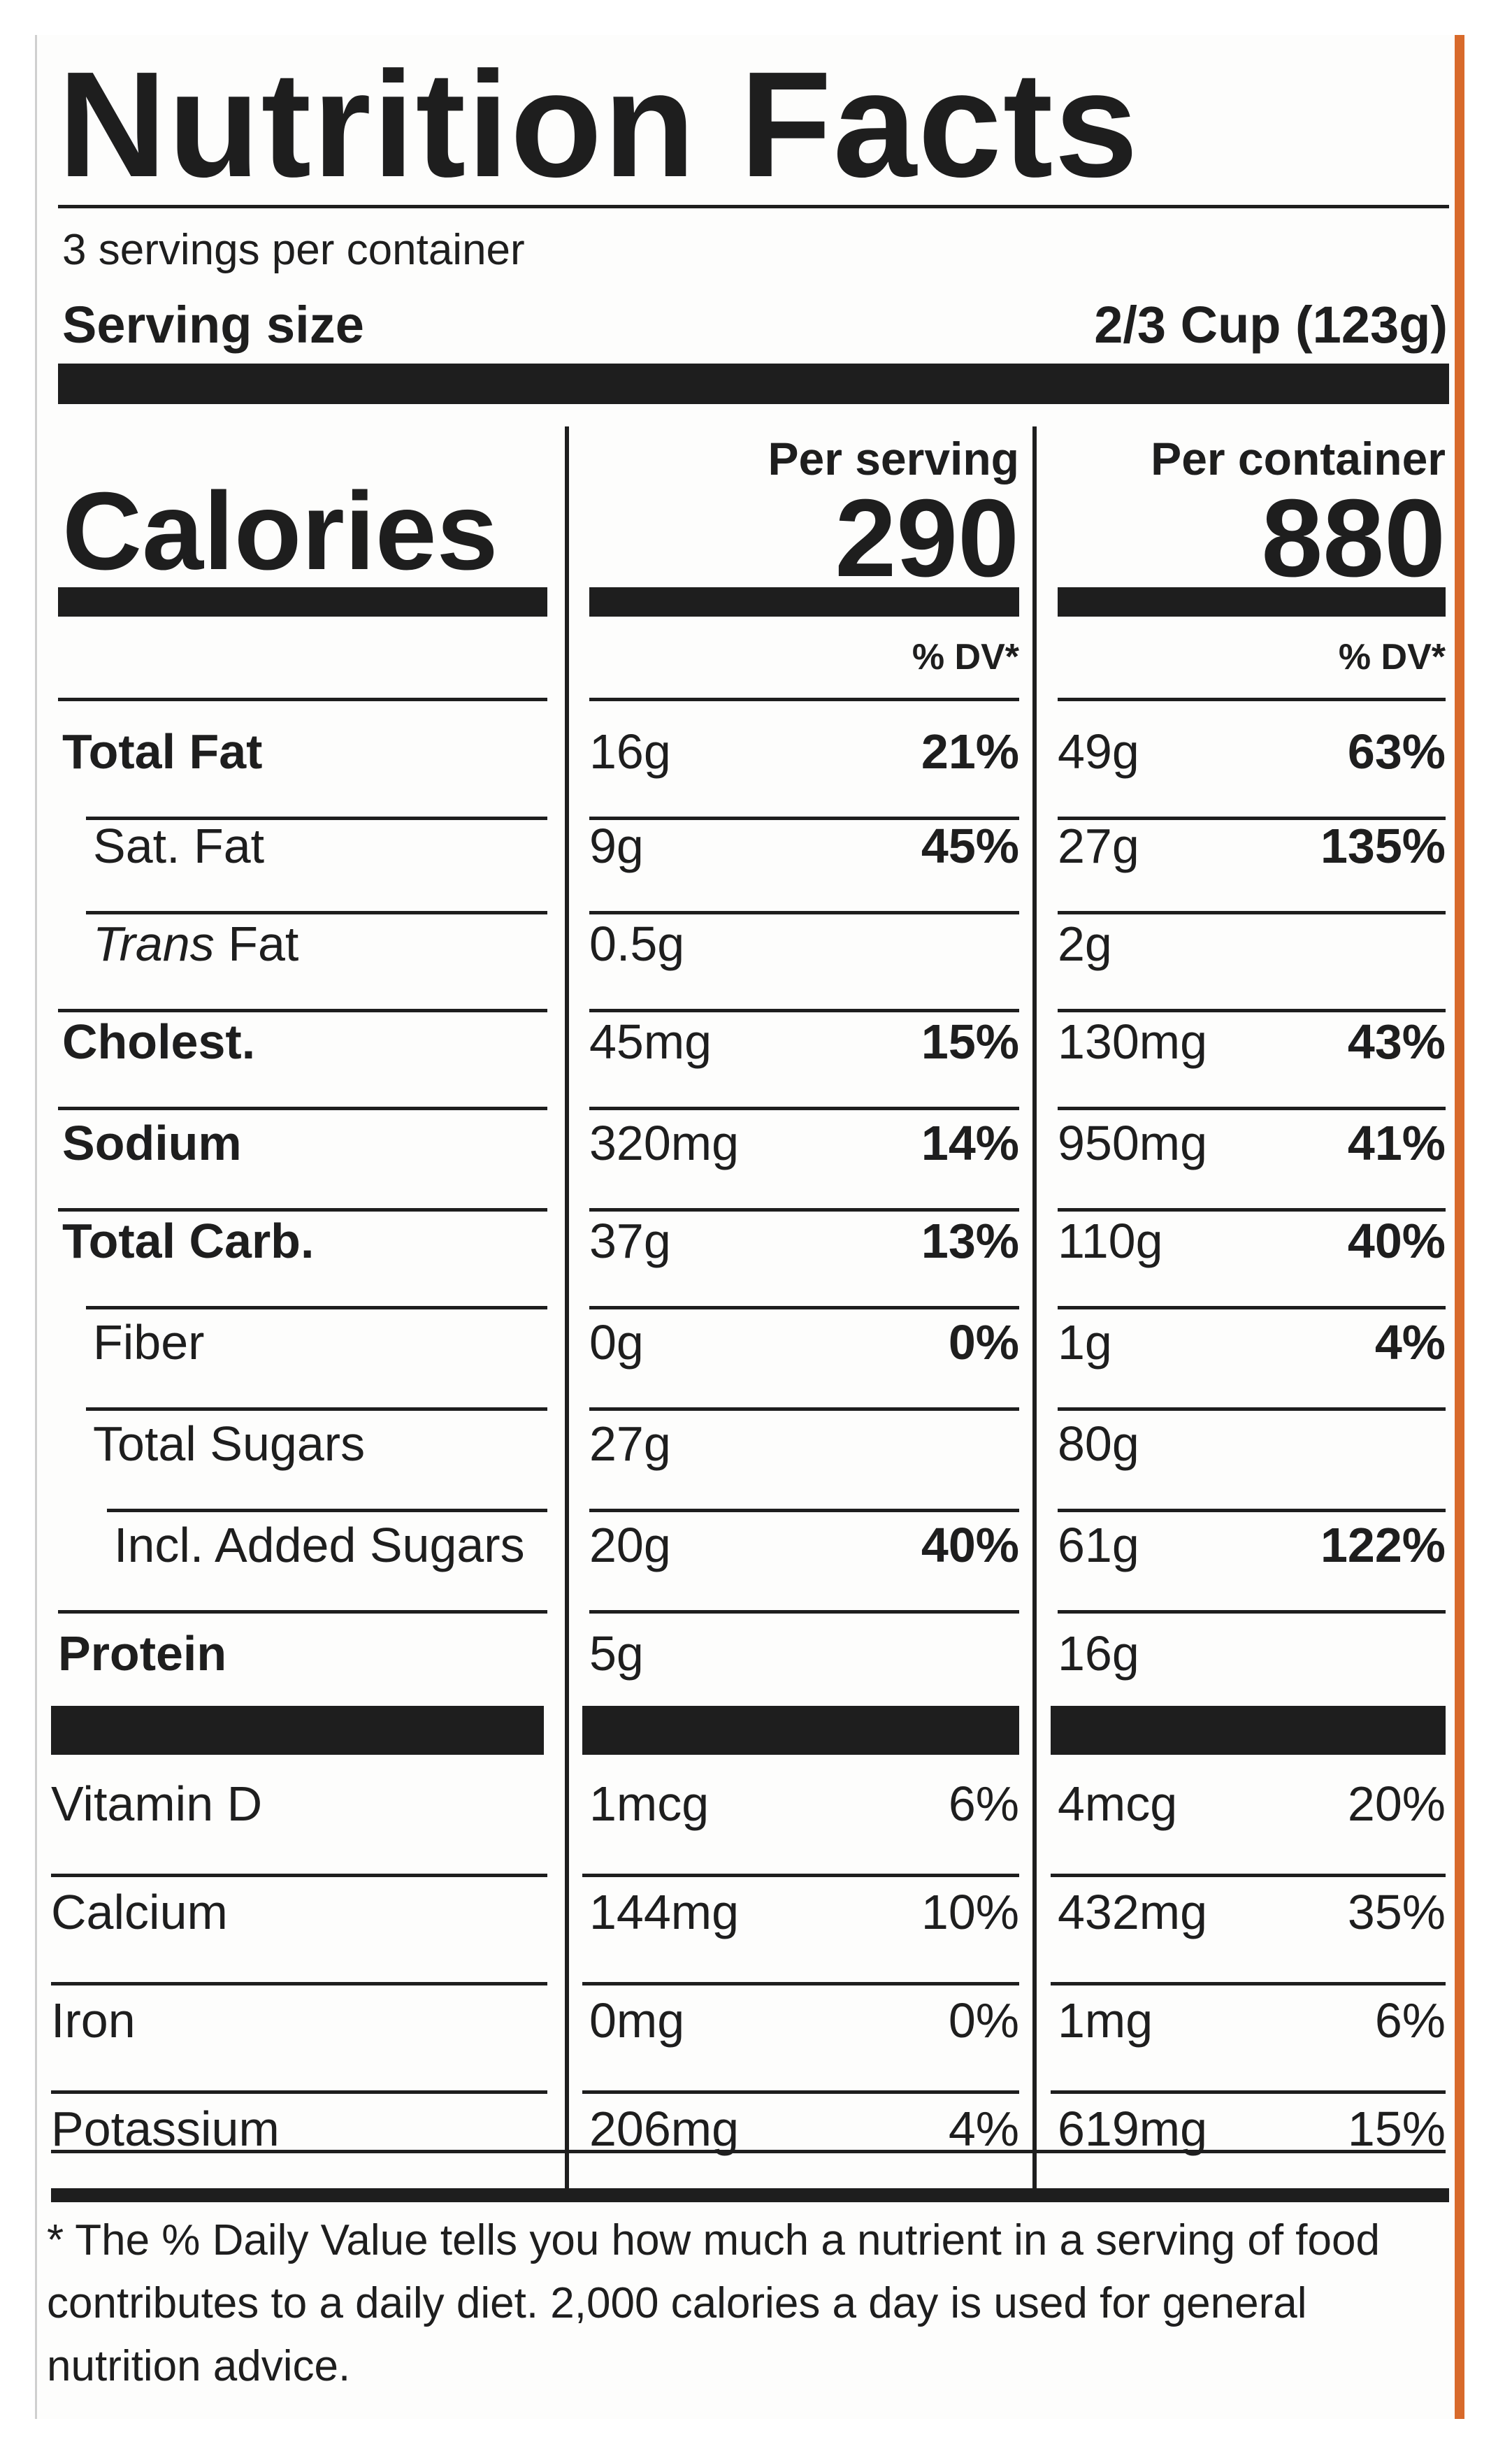  I want to click on serving-size-thick-bar, so click(753, 384).